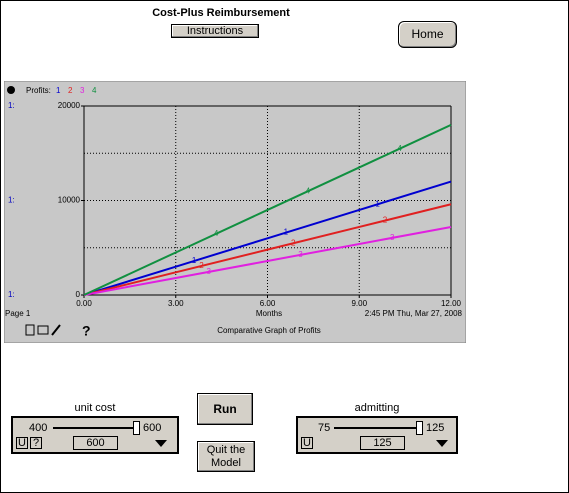 This screenshot has width=569, height=493. Describe the element at coordinates (95, 435) in the screenshot. I see `unit-cost-slider: 400 600 U ? 600` at that location.